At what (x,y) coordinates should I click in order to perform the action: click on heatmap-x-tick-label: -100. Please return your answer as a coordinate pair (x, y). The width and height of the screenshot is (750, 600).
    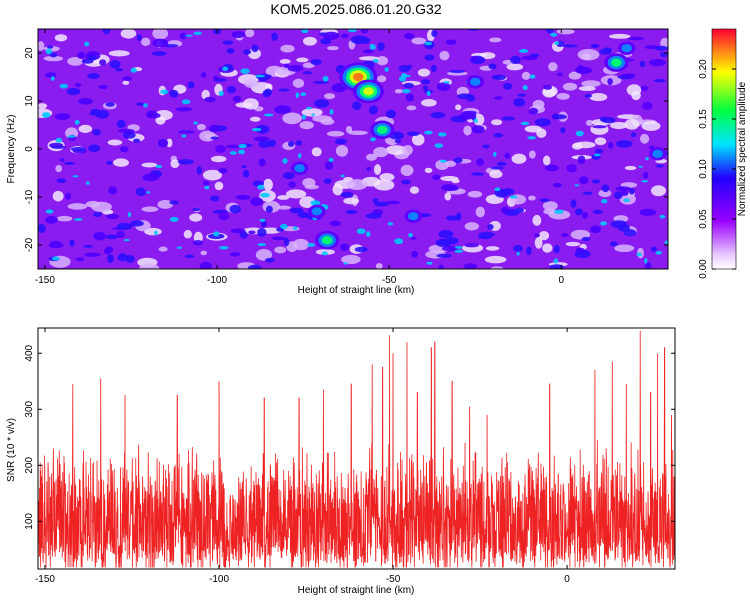
    Looking at the image, I should click on (217, 280).